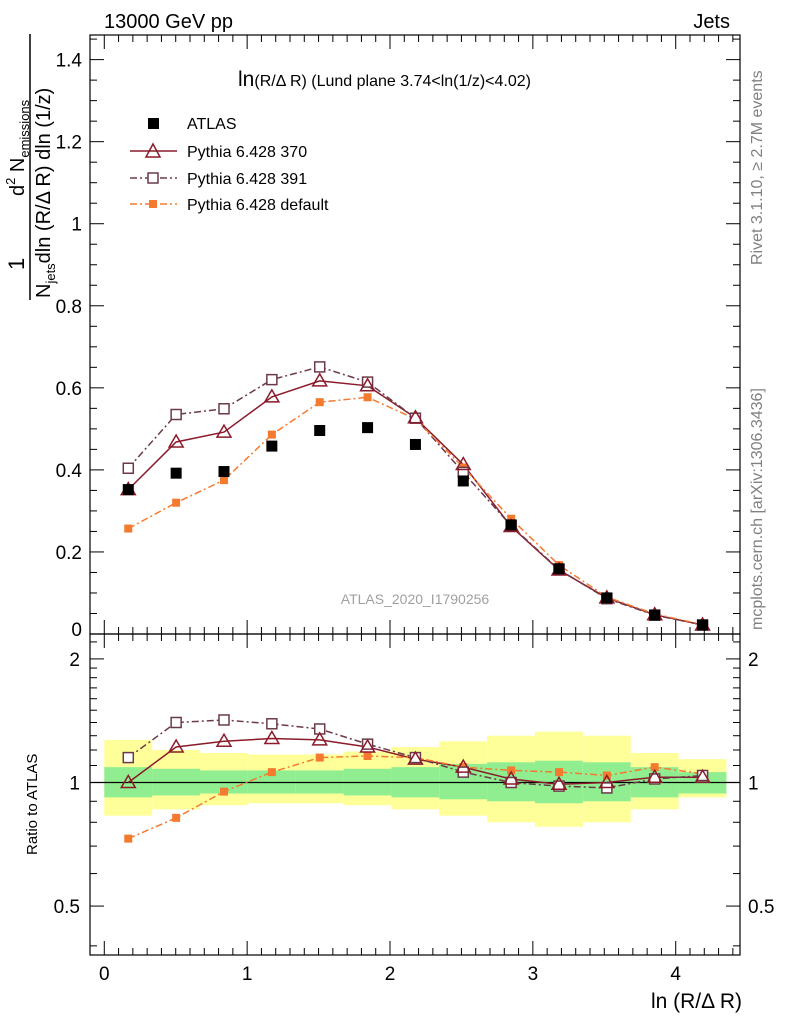 This screenshot has width=786, height=1024. Describe the element at coordinates (24, 128) in the screenshot. I see `ylabel-n-sub: emissions` at that location.